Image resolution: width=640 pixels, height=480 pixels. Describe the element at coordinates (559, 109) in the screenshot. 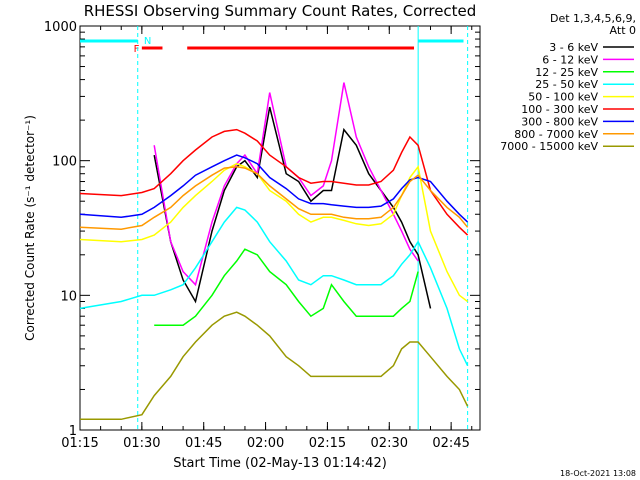

I see `legend-label: 100 - 300 keV` at that location.